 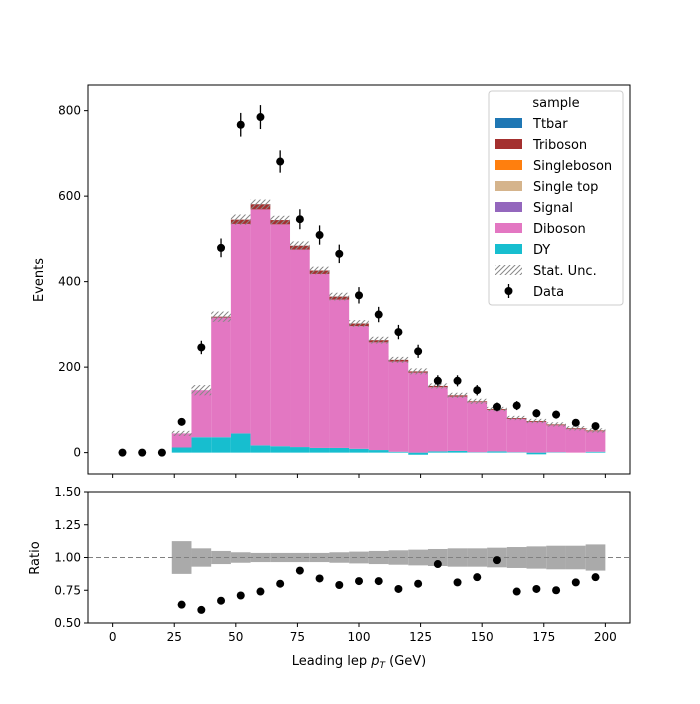 I want to click on main-y-tick-label: 800, so click(x=69, y=111).